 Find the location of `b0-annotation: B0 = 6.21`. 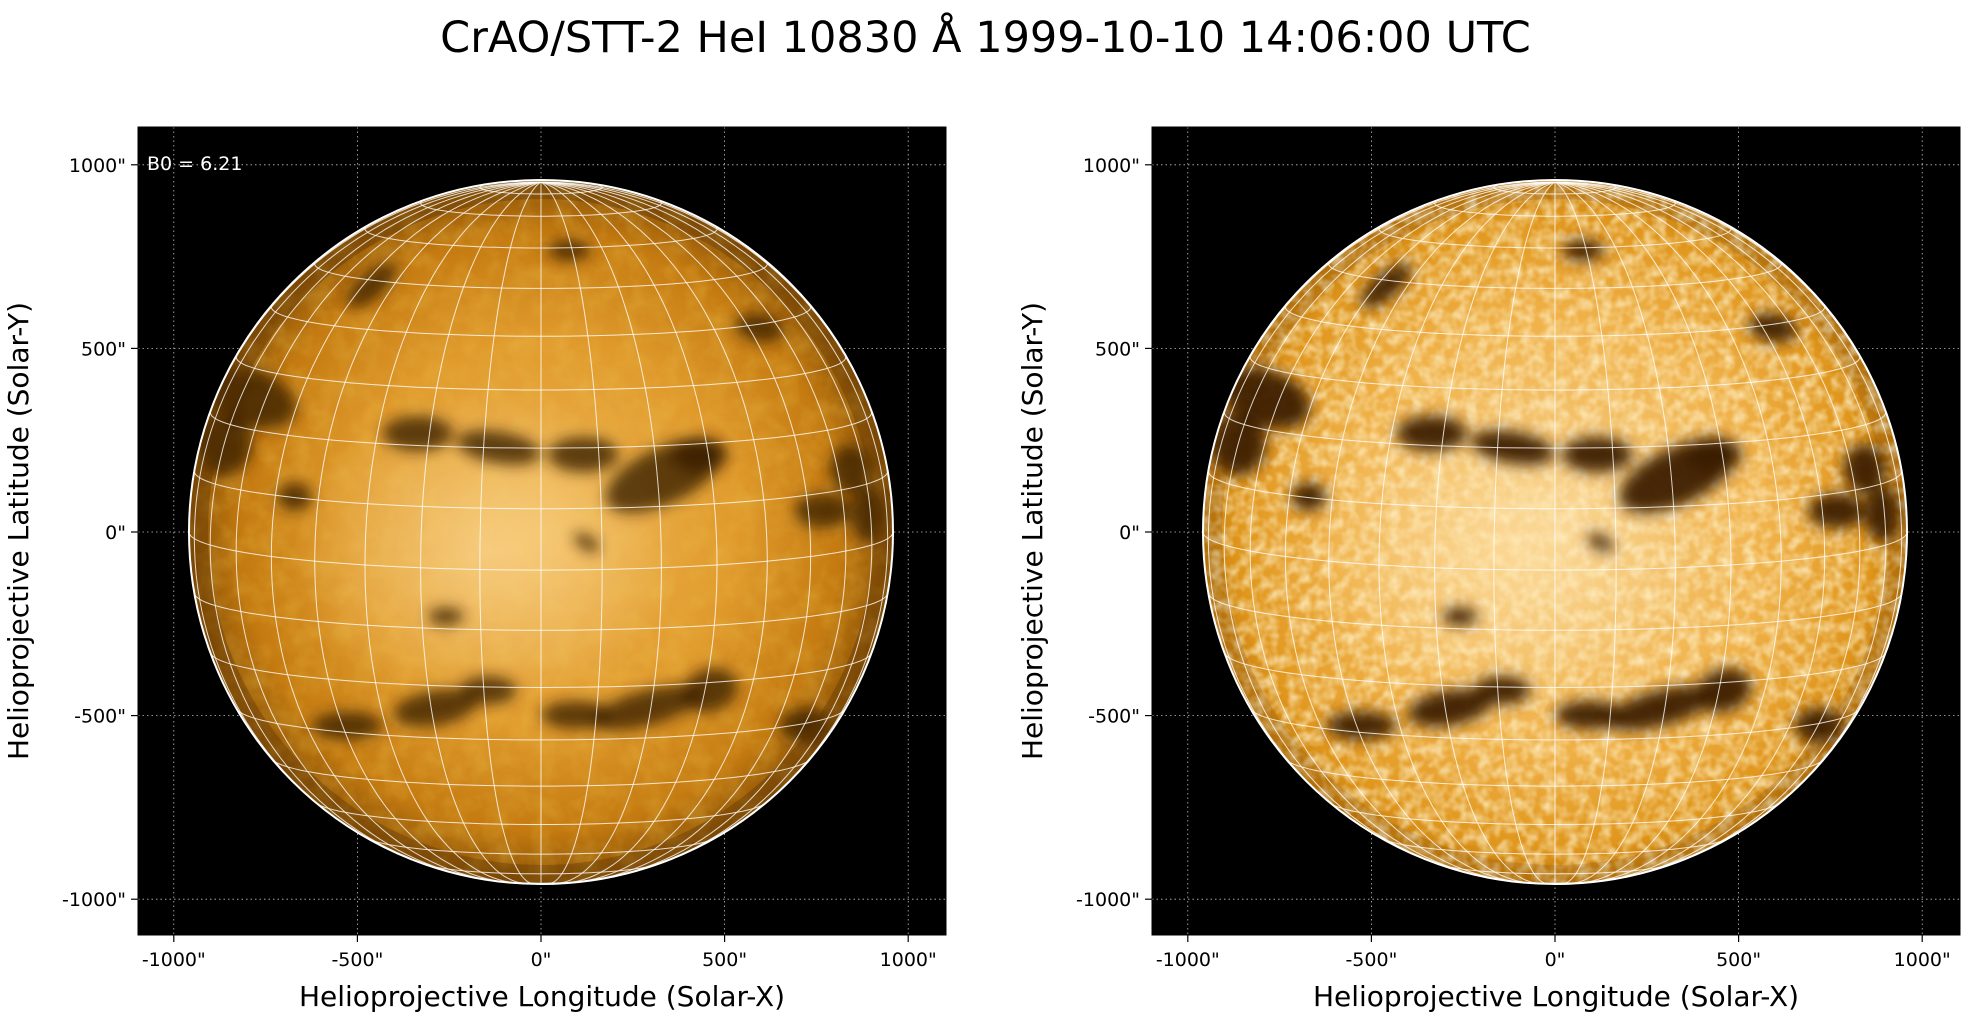

b0-annotation: B0 = 6.21 is located at coordinates (194, 164).